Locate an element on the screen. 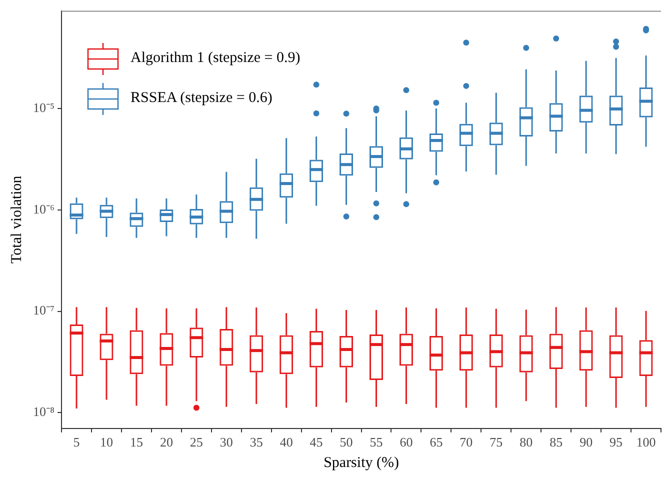 This screenshot has width=663, height=478. y-tick-label: 10⁻⁷ is located at coordinates (43, 310).